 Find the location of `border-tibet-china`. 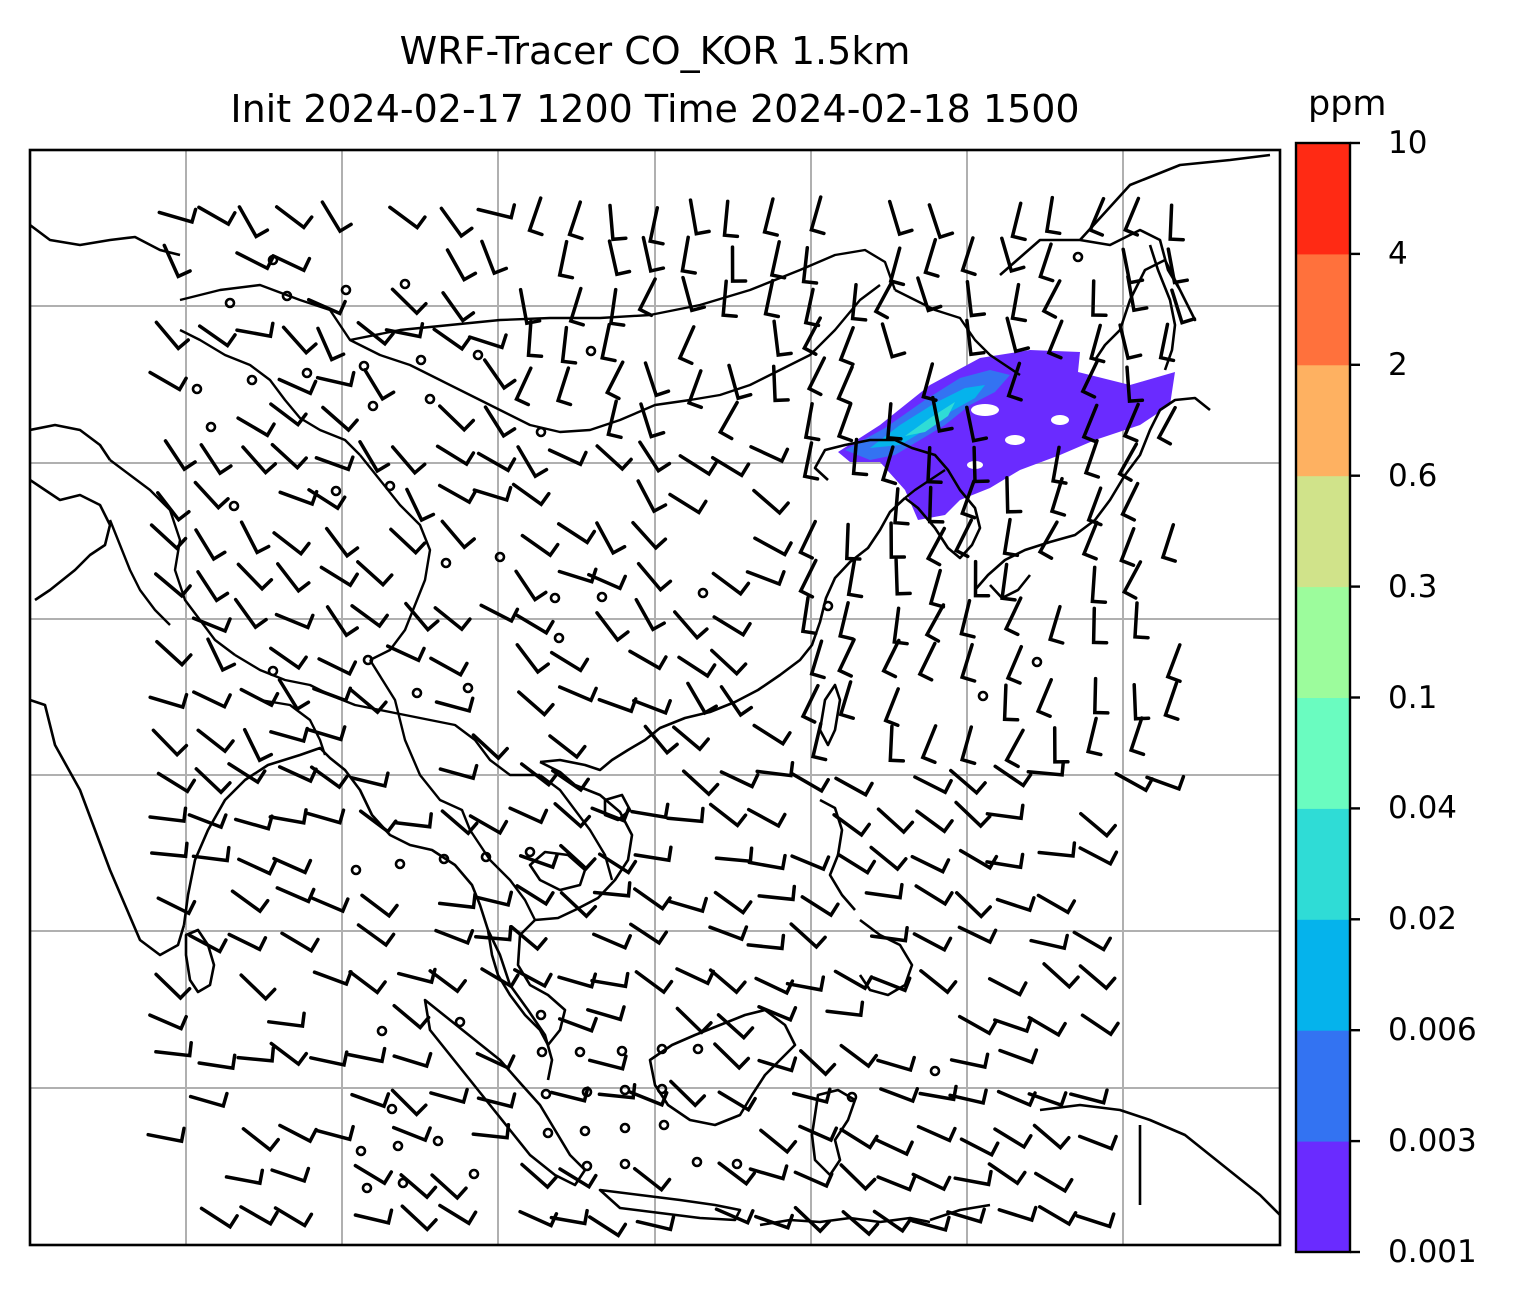

border-tibet-china is located at coordinates (395, 558).